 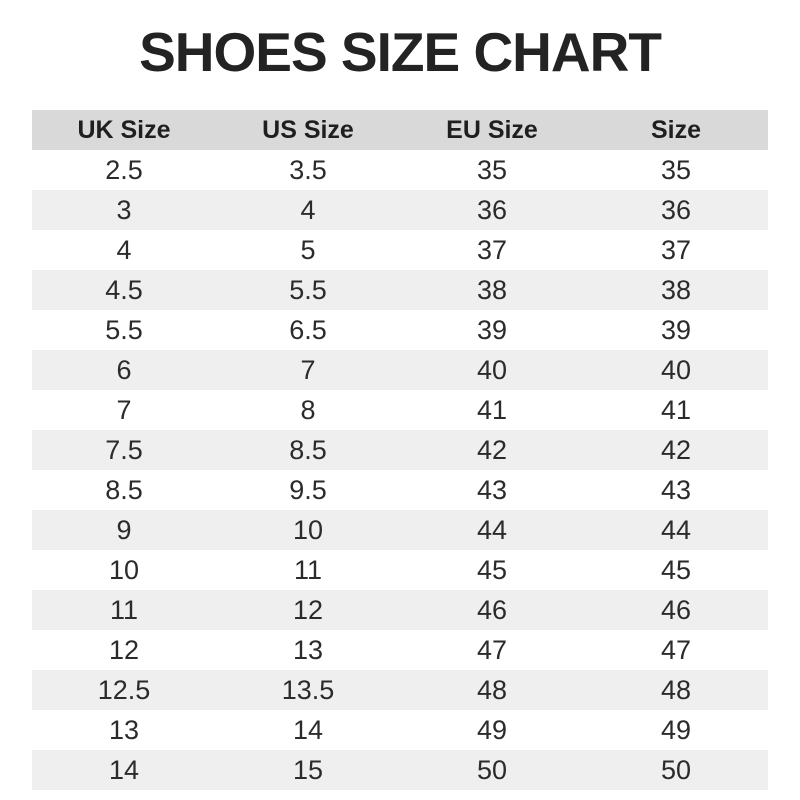 What do you see at coordinates (400, 210) in the screenshot?
I see `table-row: 3 4 36 36` at bounding box center [400, 210].